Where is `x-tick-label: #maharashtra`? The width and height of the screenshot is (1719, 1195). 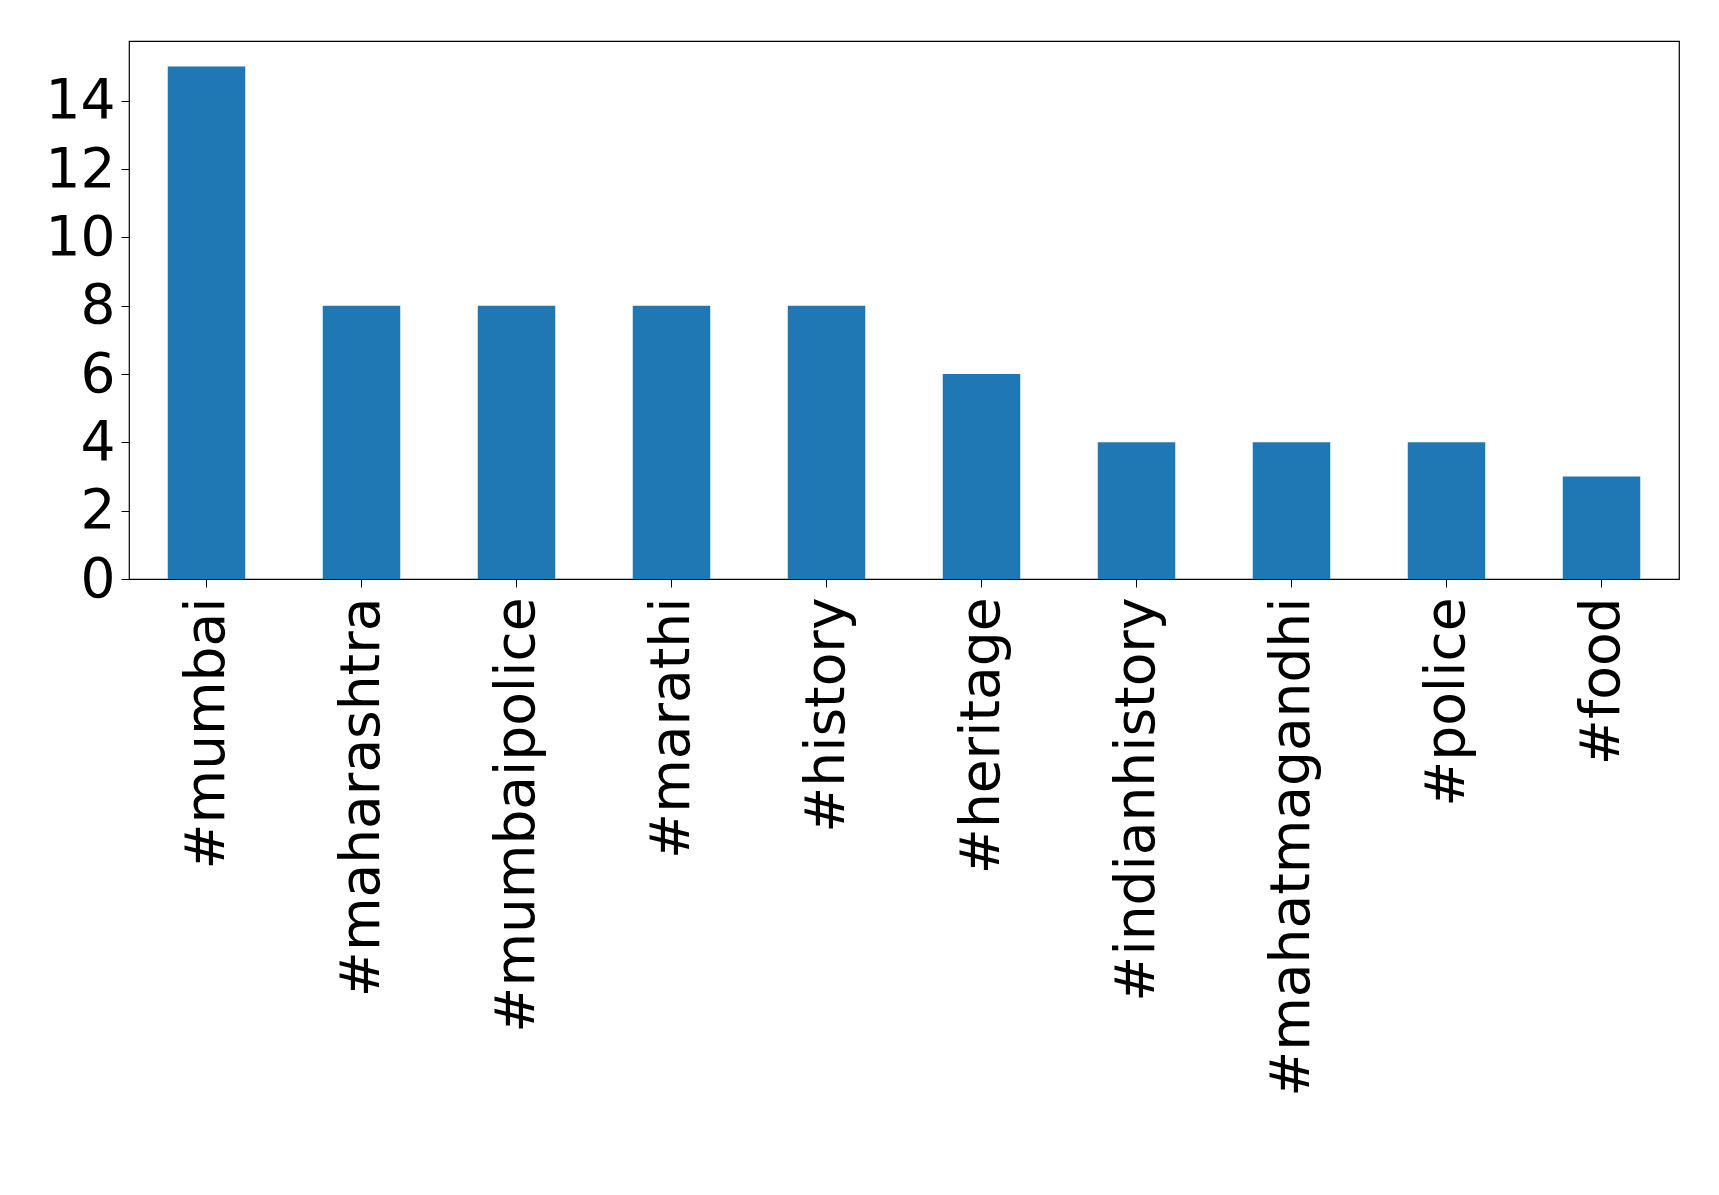
x-tick-label: #maharashtra is located at coordinates (359, 797).